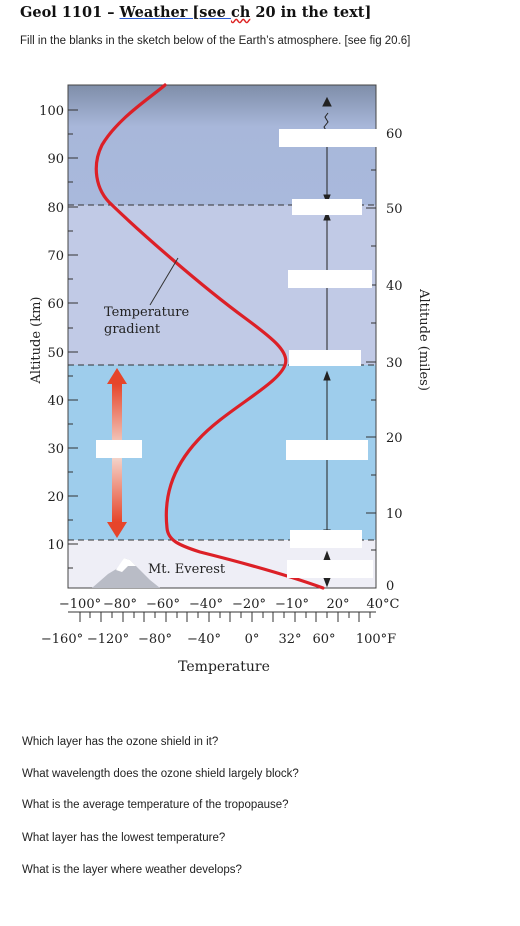 Image resolution: width=520 pixels, height=926 pixels. What do you see at coordinates (36, 340) in the screenshot?
I see `left-axis-label: Altitude (km)` at bounding box center [36, 340].